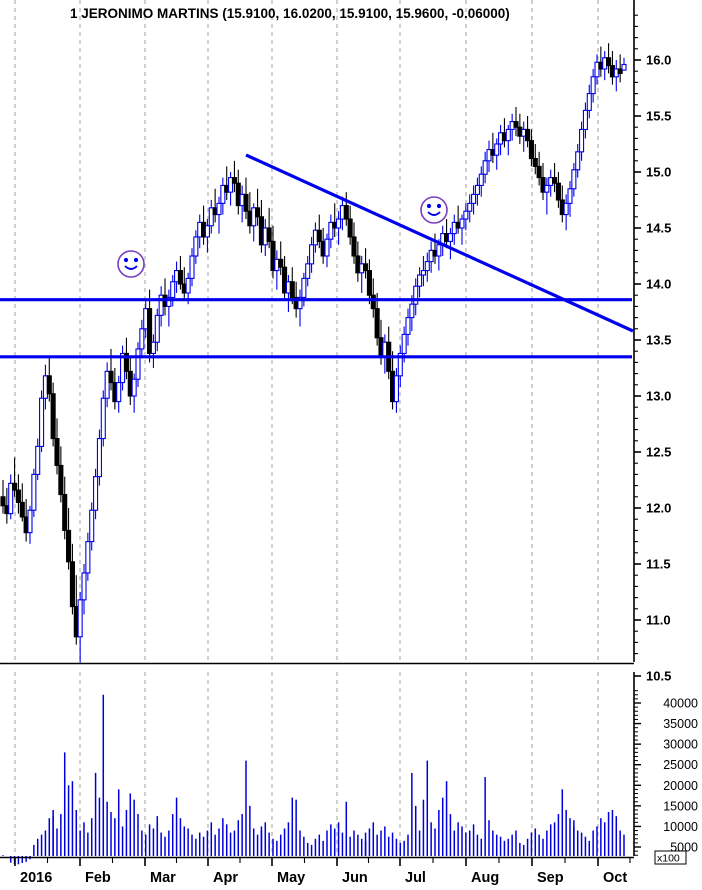 This screenshot has width=702, height=890. What do you see at coordinates (658, 284) in the screenshot?
I see `price-axis-label: 14.0` at bounding box center [658, 284].